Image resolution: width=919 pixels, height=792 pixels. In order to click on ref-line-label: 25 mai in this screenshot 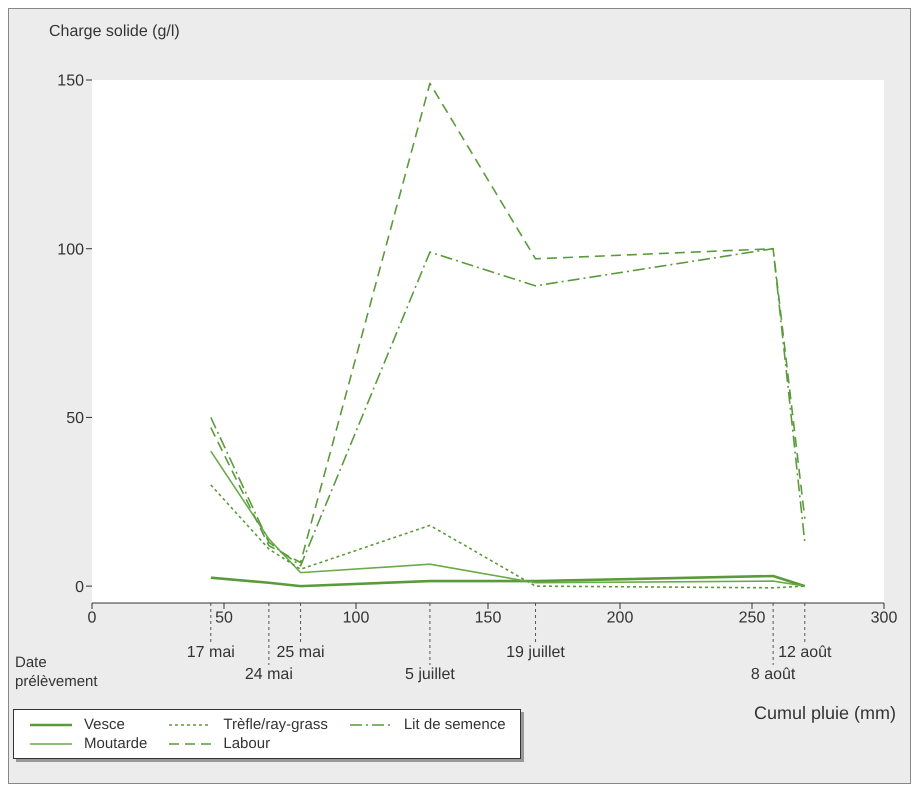, I will do `click(300, 652)`.